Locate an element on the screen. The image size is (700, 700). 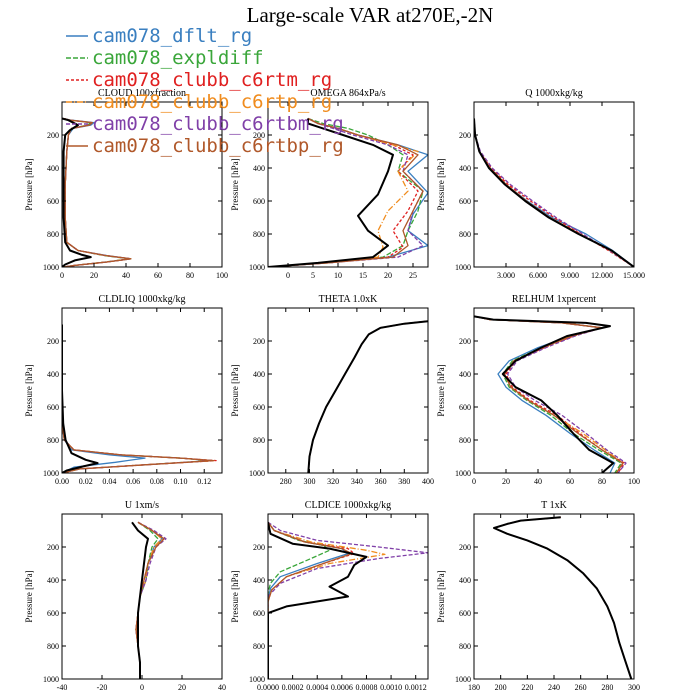
legend-label: cam078_clubb_c6rtm_rg is located at coordinates (212, 80).